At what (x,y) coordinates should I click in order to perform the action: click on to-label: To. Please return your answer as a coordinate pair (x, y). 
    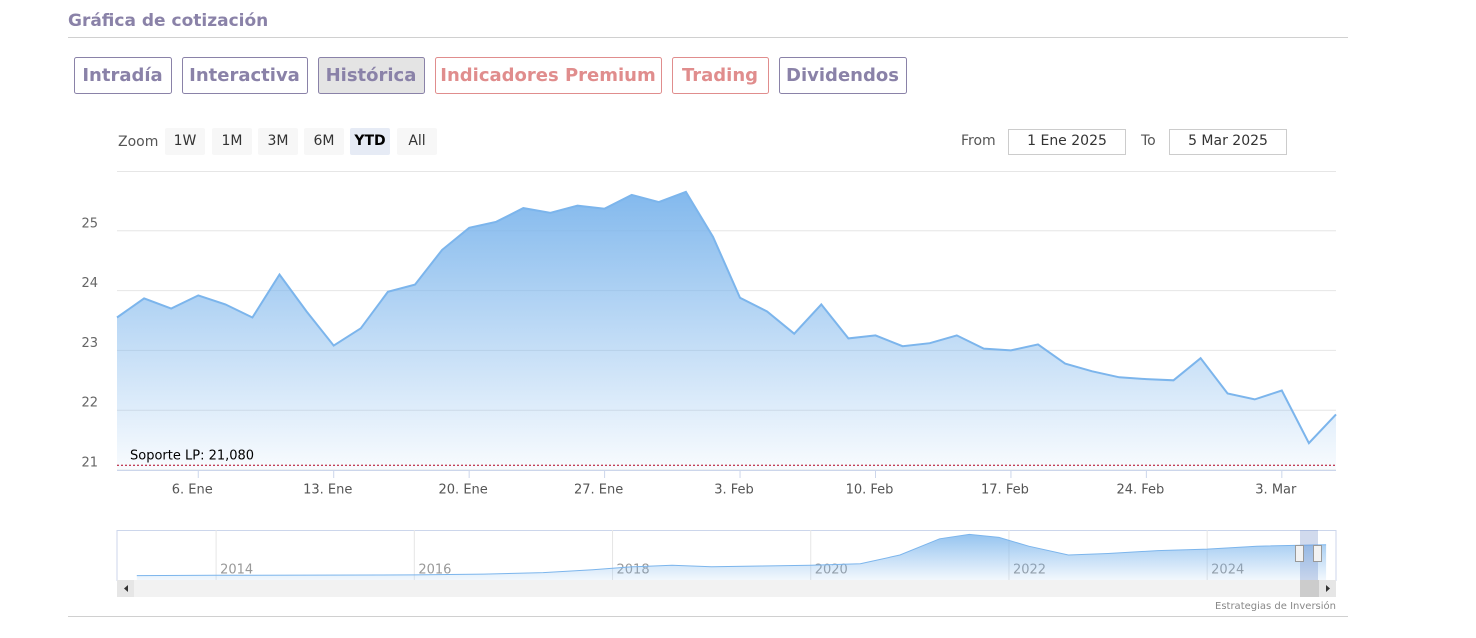
    Looking at the image, I should click on (1148, 141).